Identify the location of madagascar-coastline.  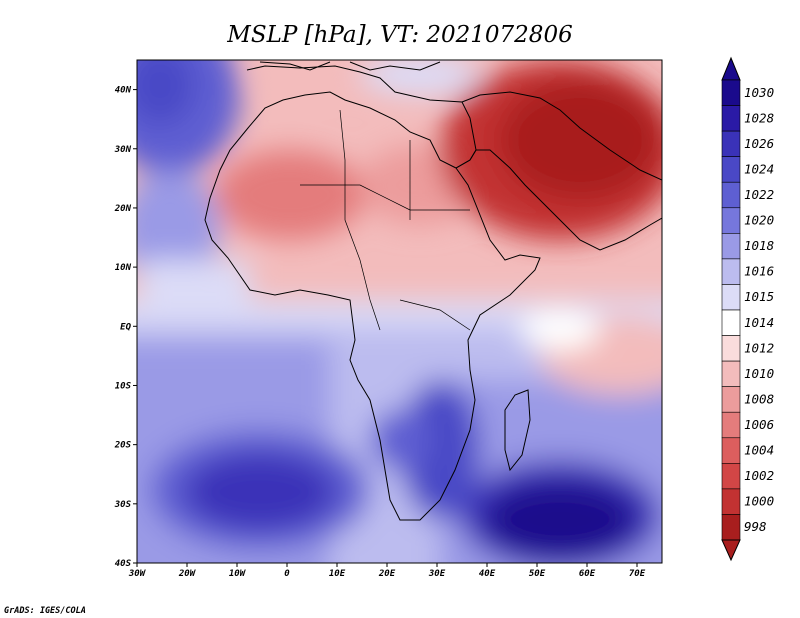
(517, 430).